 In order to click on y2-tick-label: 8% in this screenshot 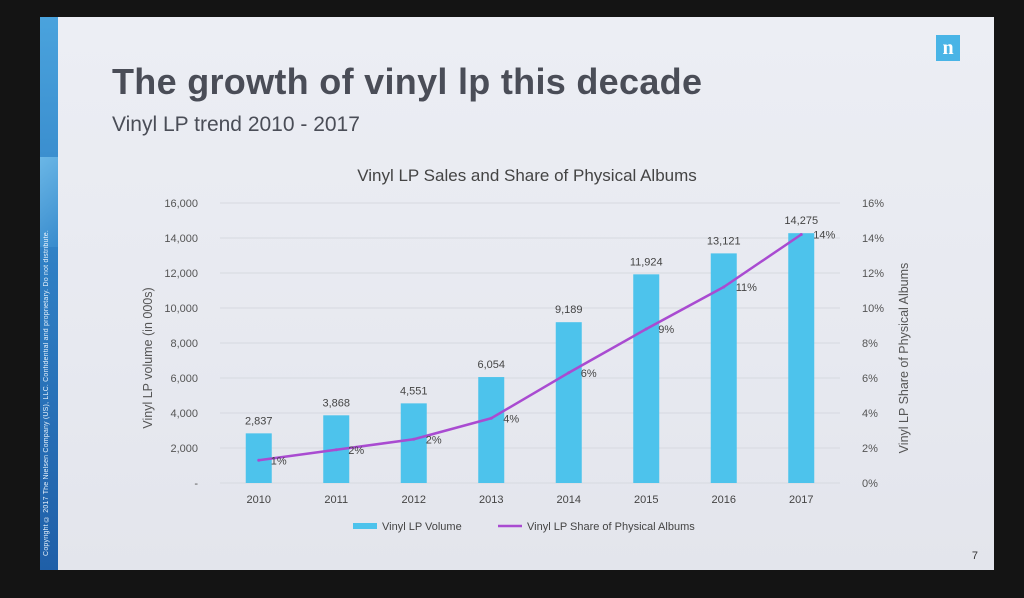, I will do `click(870, 344)`.